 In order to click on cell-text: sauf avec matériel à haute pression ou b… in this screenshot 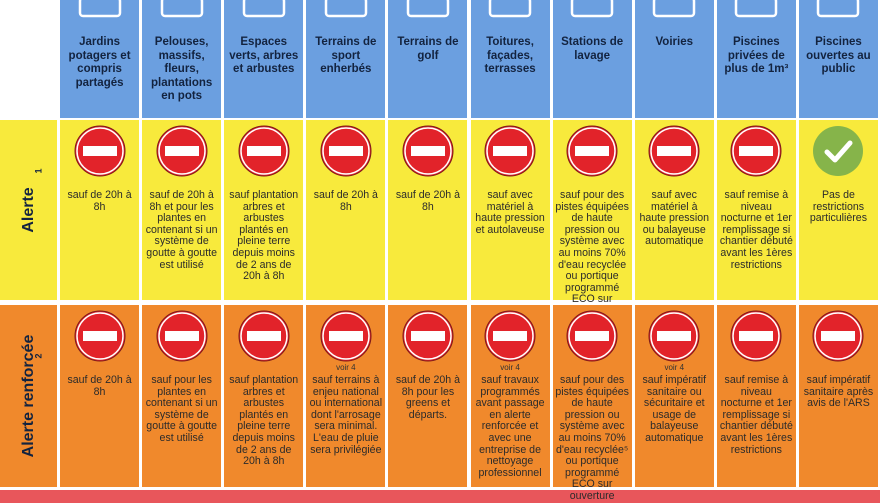, I will do `click(674, 218)`.